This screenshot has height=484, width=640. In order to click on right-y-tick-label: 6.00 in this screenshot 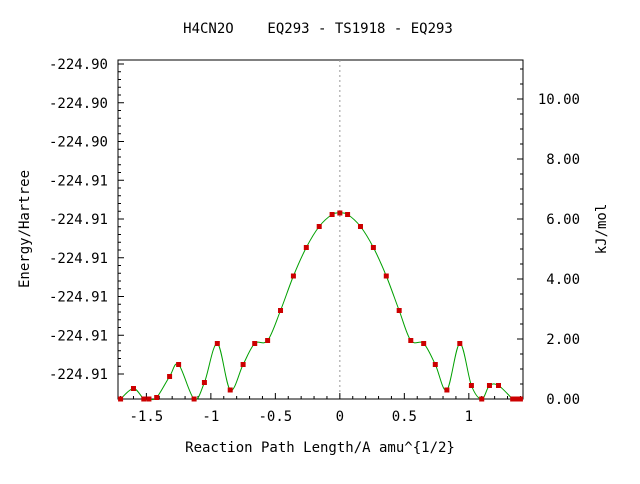, I will do `click(563, 220)`.